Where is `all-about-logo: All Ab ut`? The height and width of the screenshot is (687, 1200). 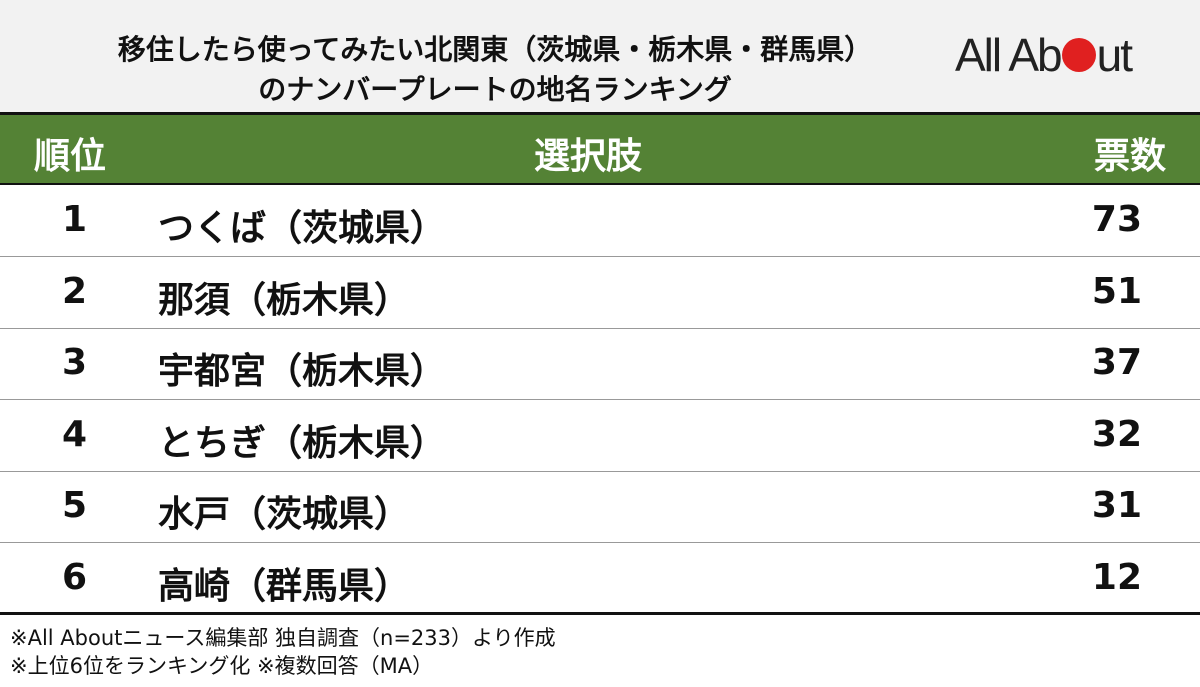
all-about-logo: All Ab ut is located at coordinates (1044, 55).